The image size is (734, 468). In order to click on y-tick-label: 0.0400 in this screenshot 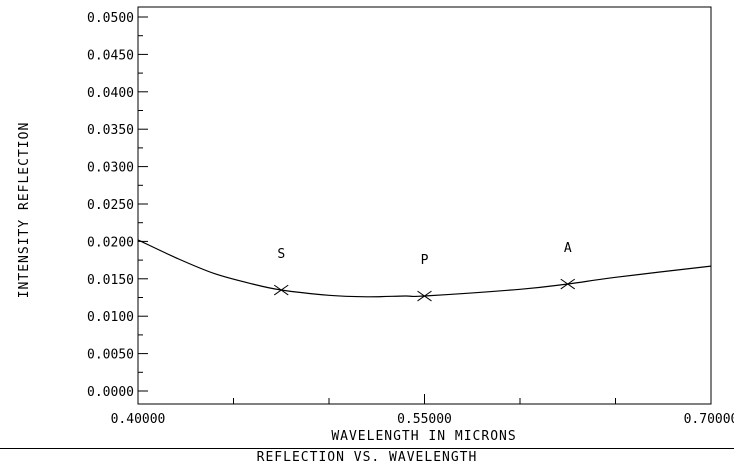, I will do `click(110, 93)`.